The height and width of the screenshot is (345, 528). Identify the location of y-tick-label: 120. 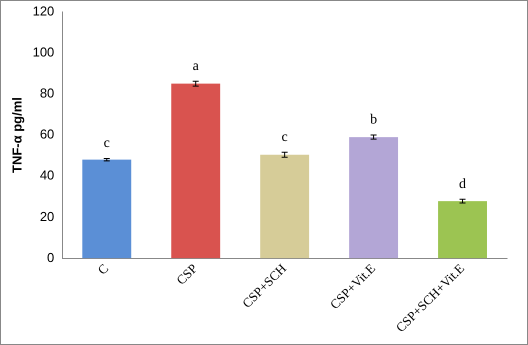
(43, 10).